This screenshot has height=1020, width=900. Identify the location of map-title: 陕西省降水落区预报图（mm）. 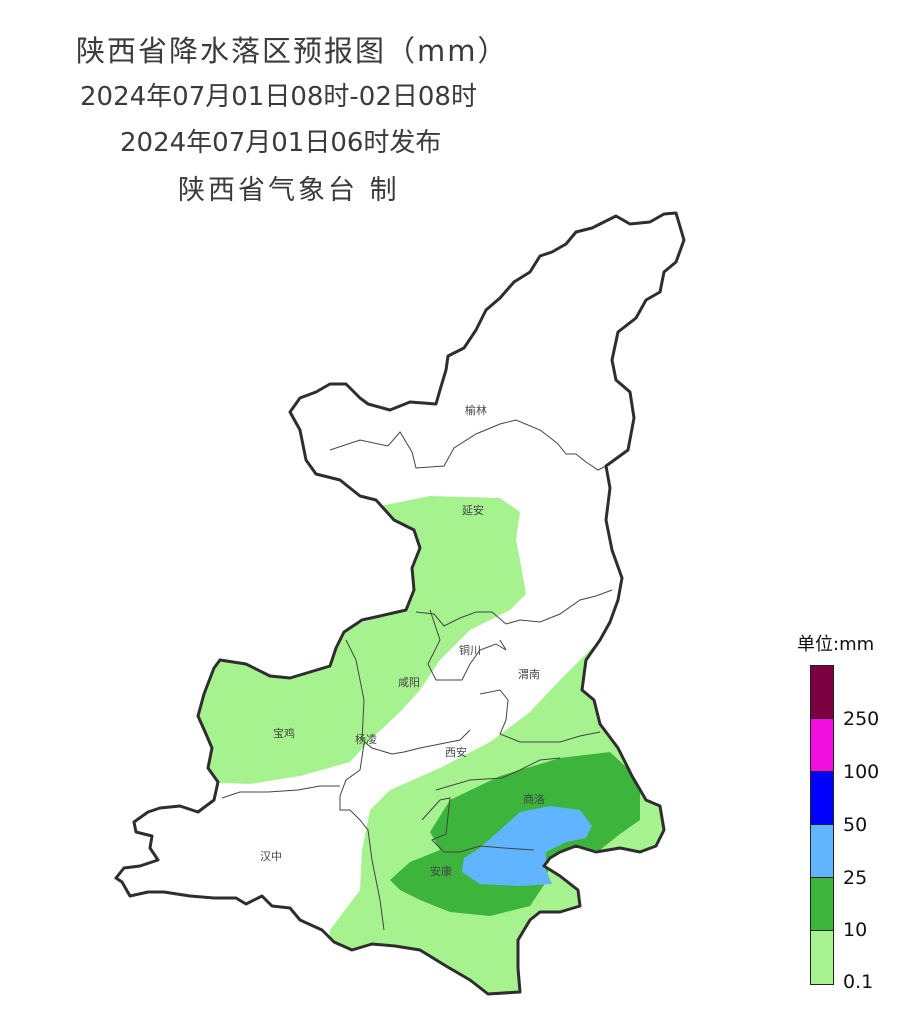
(292, 51).